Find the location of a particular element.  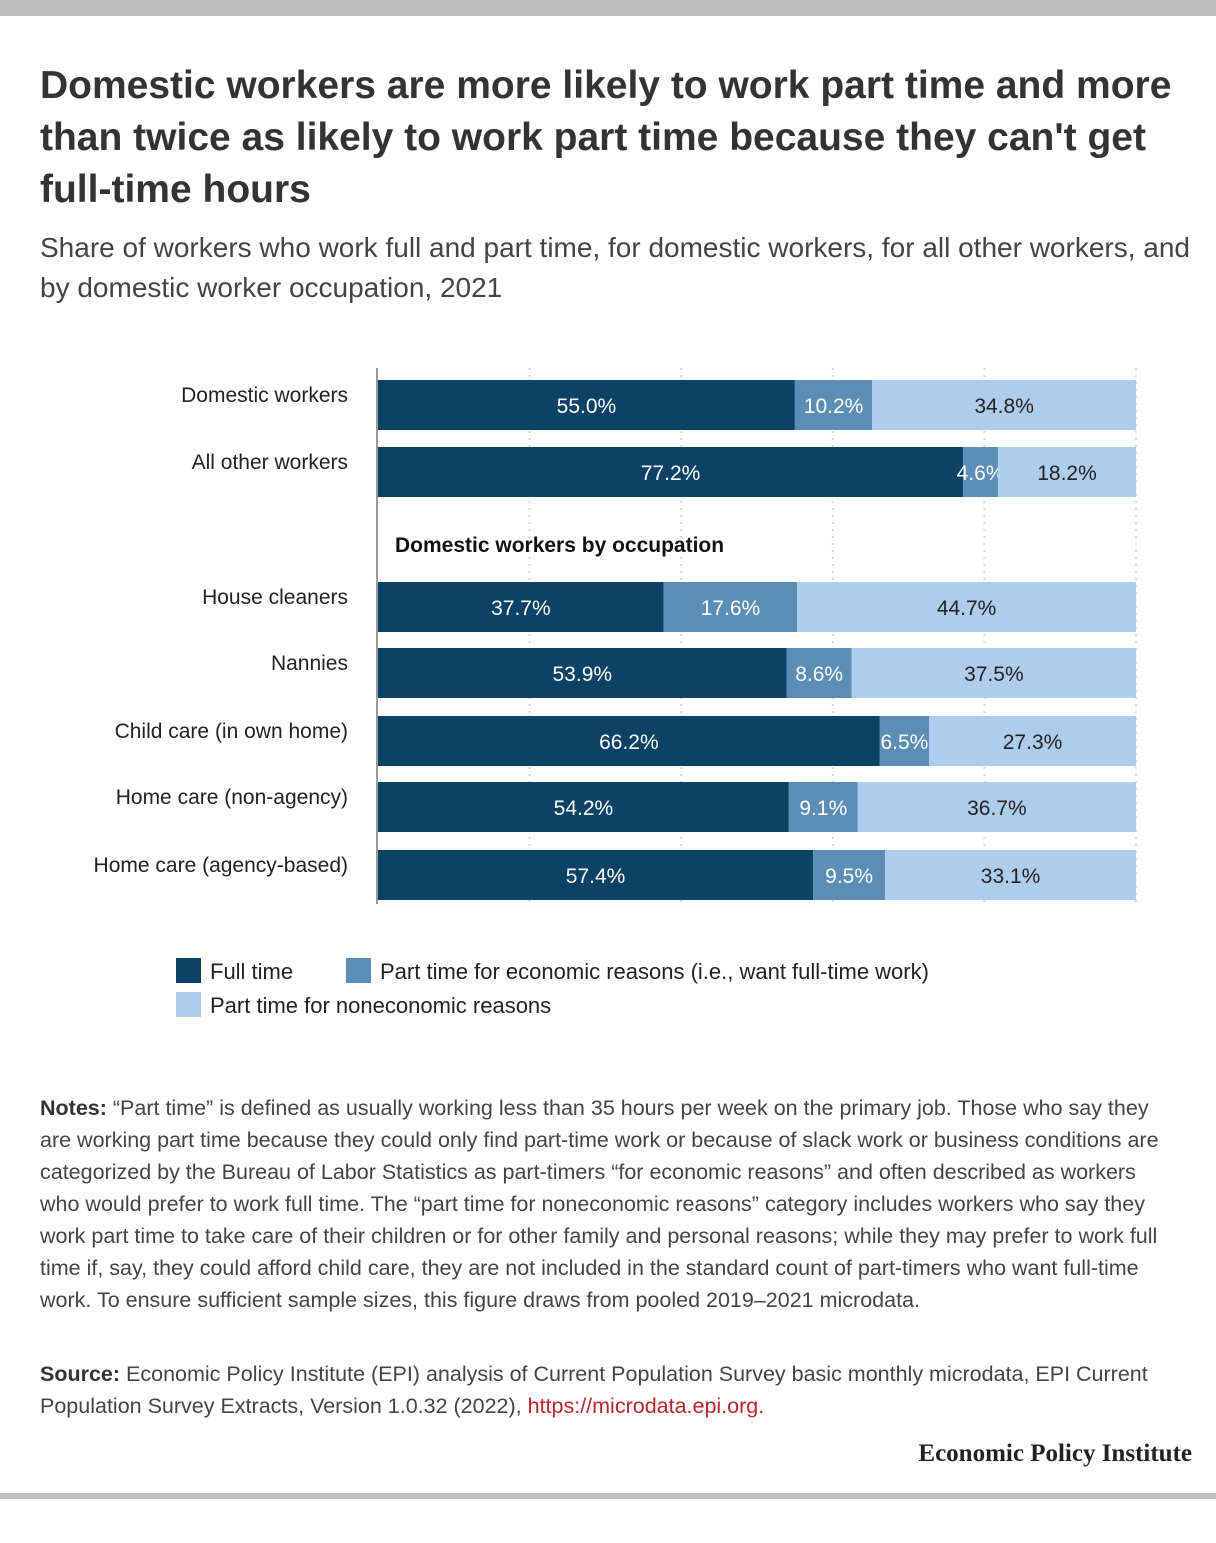

data-label: 17.6% is located at coordinates (731, 608).